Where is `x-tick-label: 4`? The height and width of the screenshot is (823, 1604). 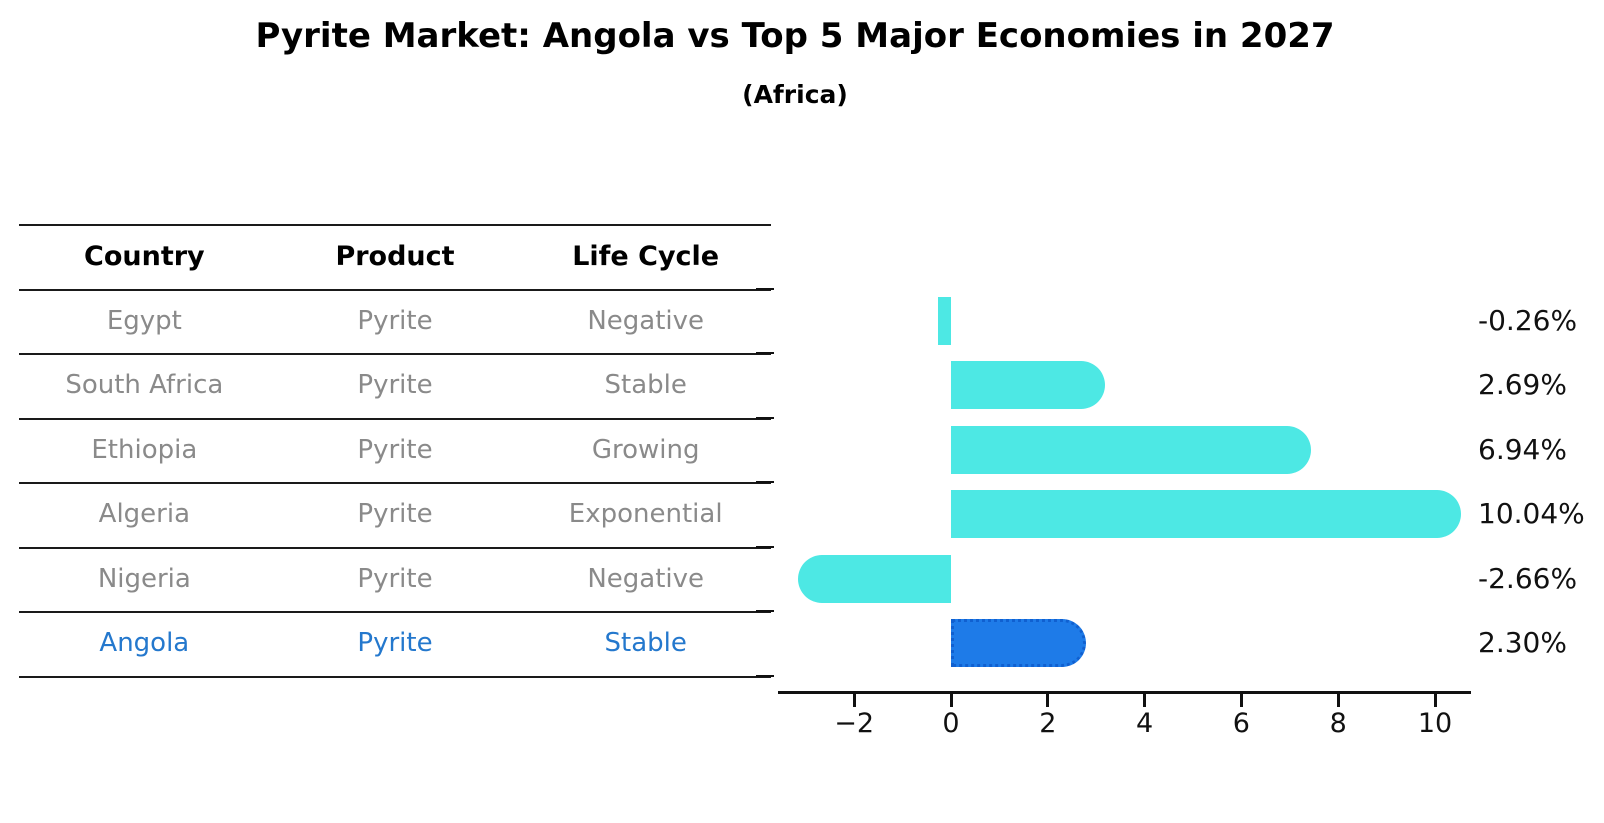 x-tick-label: 4 is located at coordinates (1145, 723).